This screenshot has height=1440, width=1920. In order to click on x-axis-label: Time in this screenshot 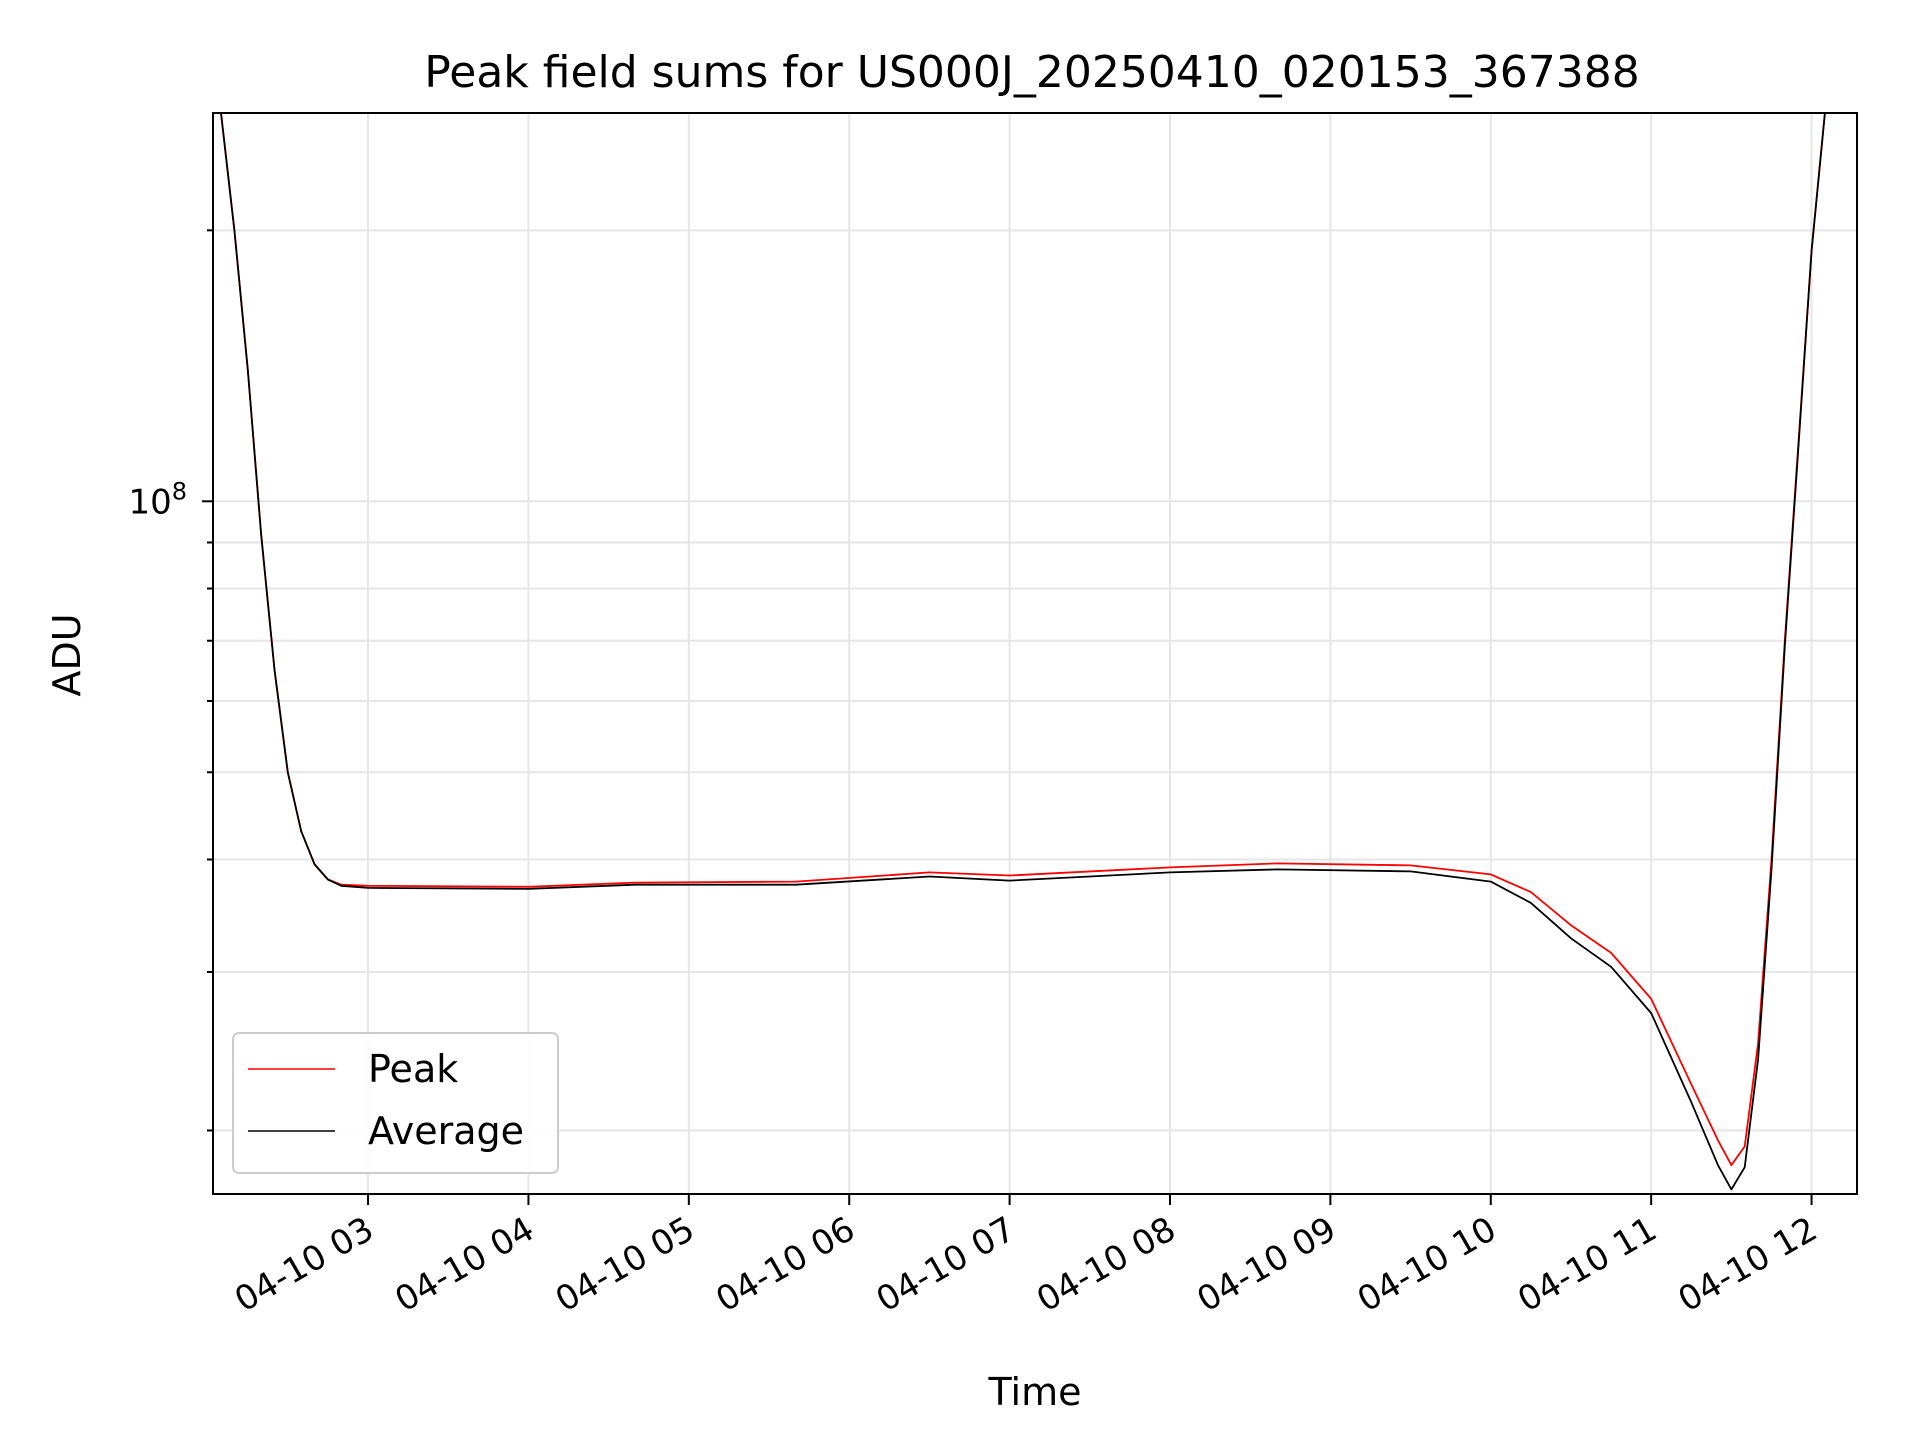, I will do `click(1035, 1392)`.